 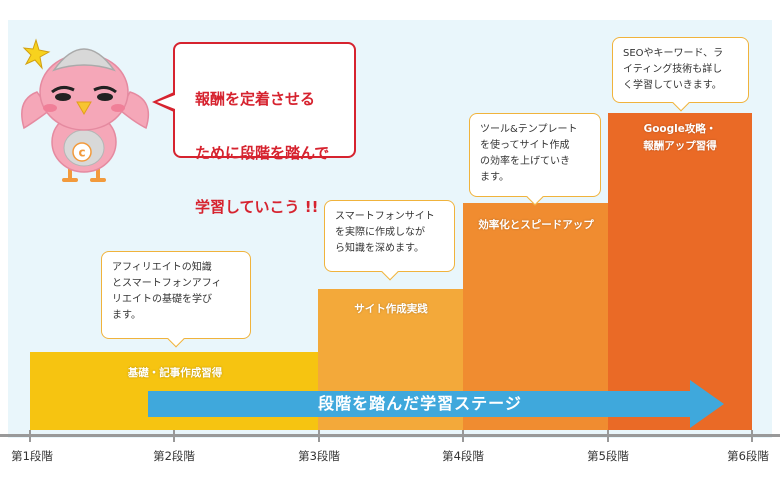 I want to click on intro-line: ために段階を踏んで, so click(x=262, y=153).